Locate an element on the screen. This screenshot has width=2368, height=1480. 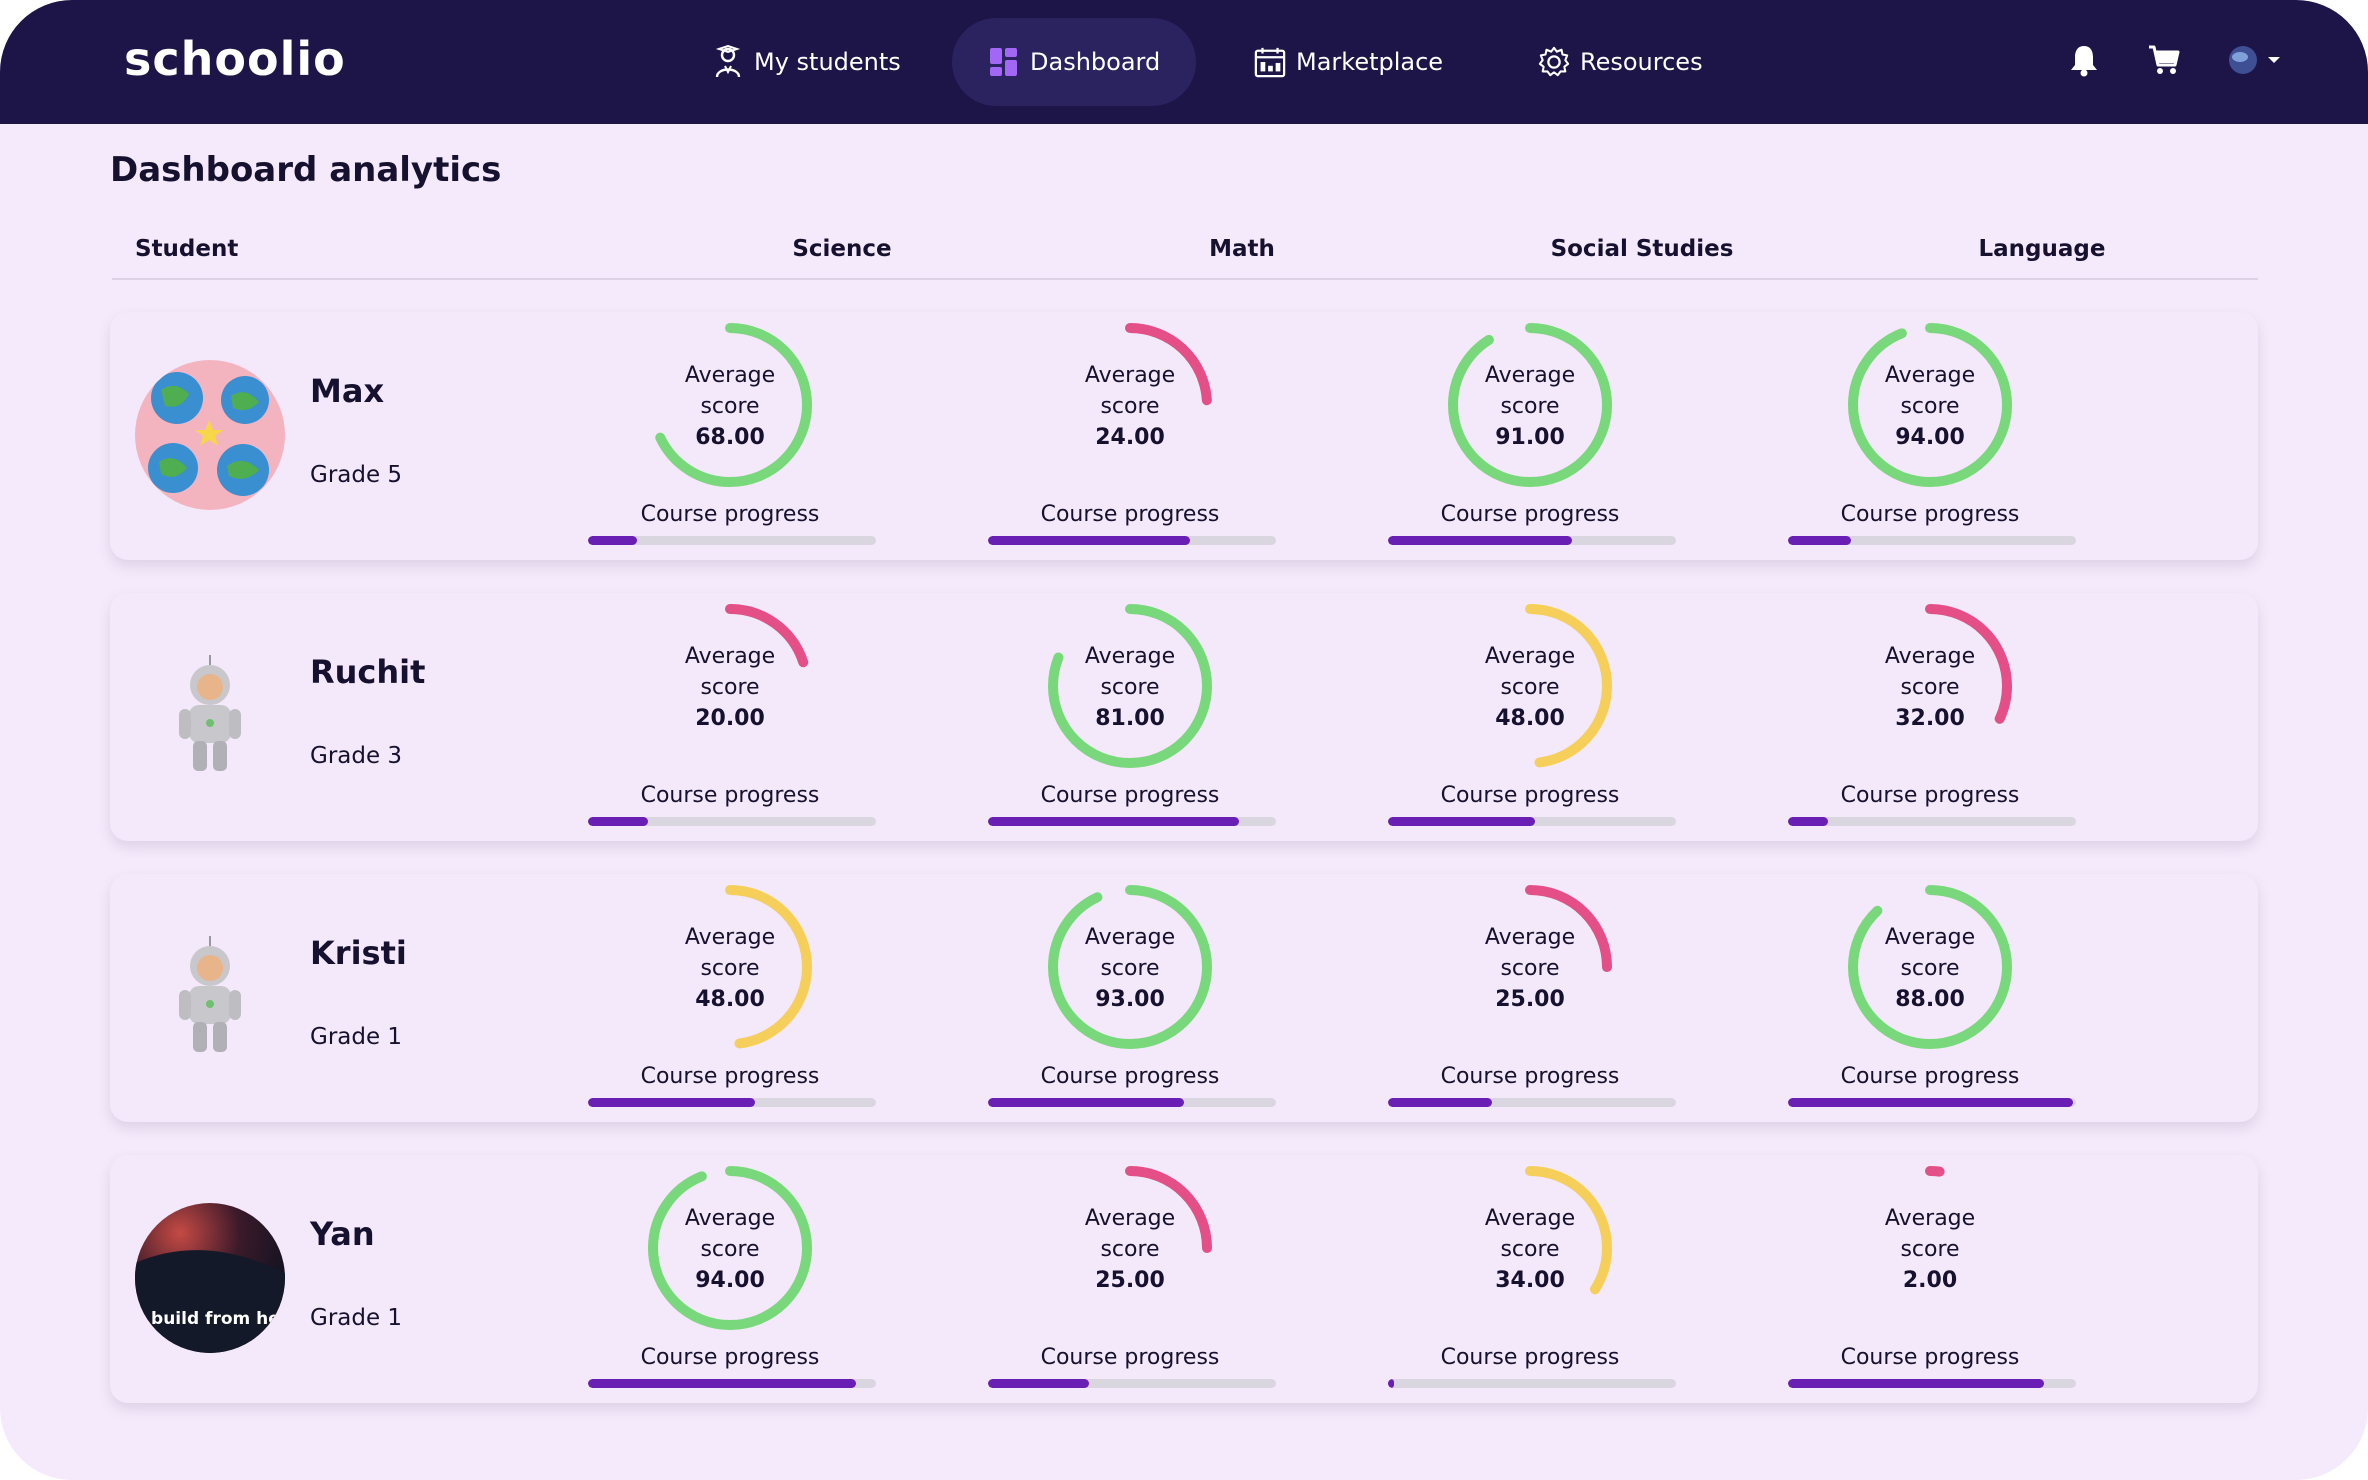
column-header-math: Math is located at coordinates (1242, 249).